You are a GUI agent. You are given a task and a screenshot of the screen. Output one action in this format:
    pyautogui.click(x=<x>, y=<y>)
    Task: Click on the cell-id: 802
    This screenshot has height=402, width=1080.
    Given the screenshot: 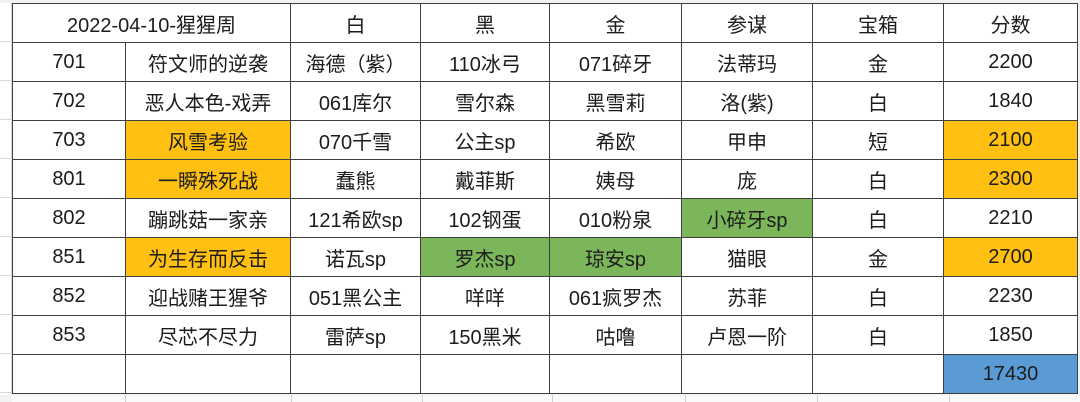 What is the action you would take?
    pyautogui.click(x=69, y=218)
    